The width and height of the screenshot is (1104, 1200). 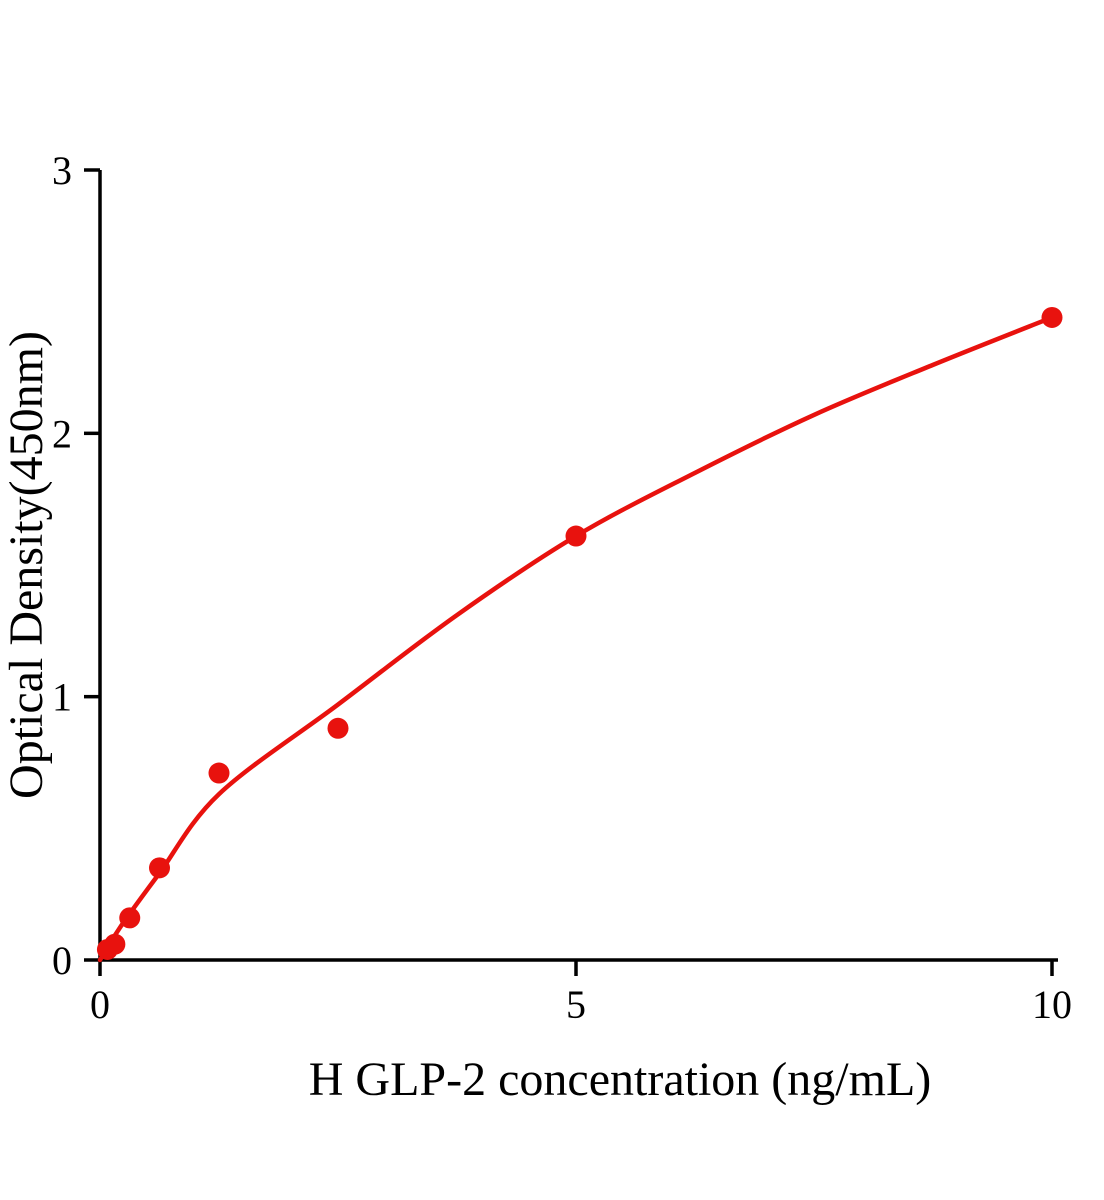 What do you see at coordinates (100, 1004) in the screenshot?
I see `x-tick-label: 0` at bounding box center [100, 1004].